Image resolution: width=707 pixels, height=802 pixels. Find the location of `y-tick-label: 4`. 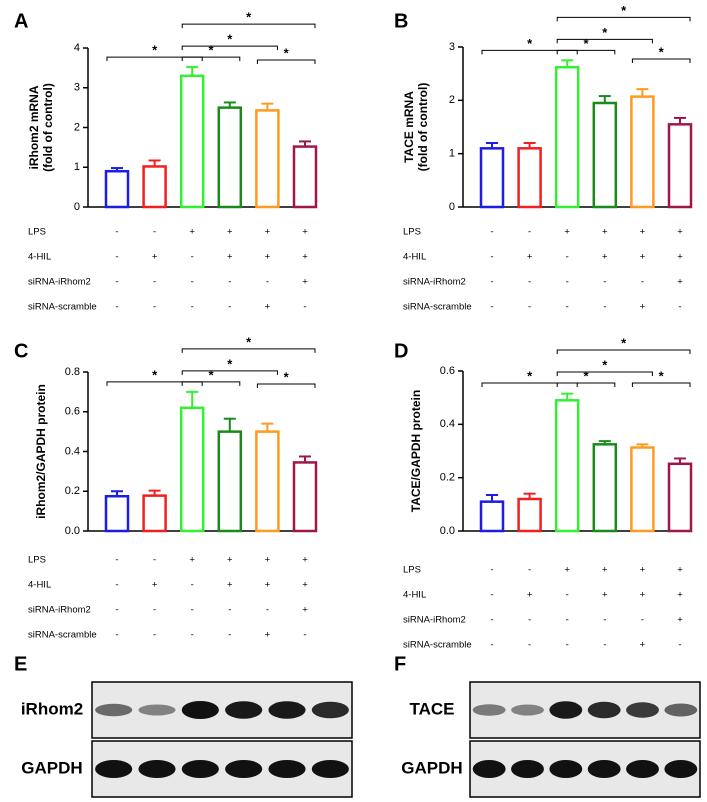

y-tick-label: 4 is located at coordinates (77, 48).